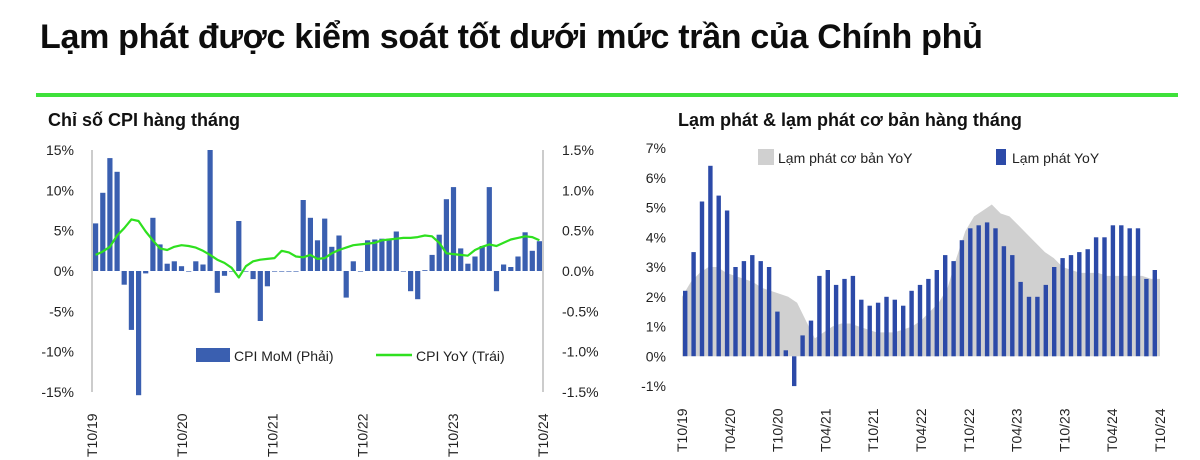 The height and width of the screenshot is (460, 1200). What do you see at coordinates (578, 190) in the screenshot?
I see `right-y-tick-label: 1.0%` at bounding box center [578, 190].